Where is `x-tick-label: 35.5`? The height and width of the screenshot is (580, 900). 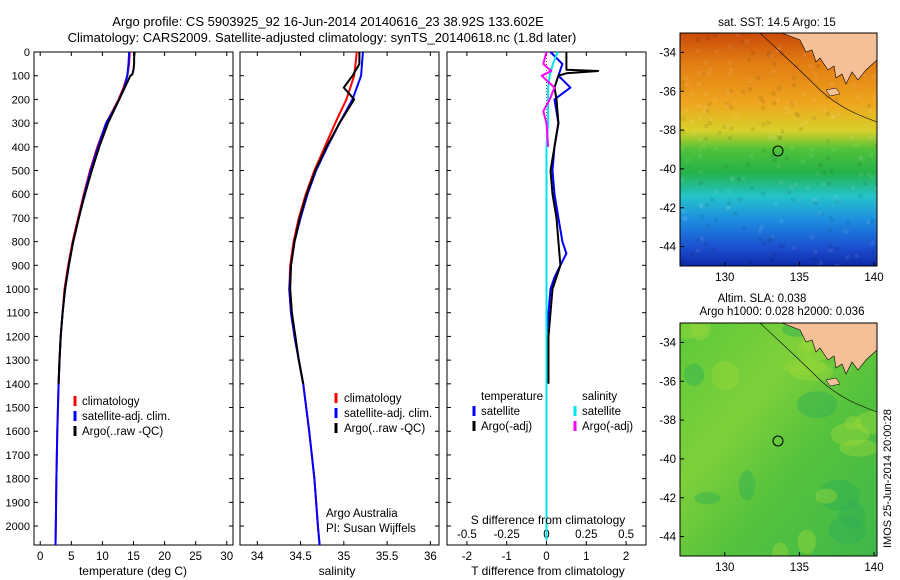
x-tick-label: 35.5 is located at coordinates (387, 557).